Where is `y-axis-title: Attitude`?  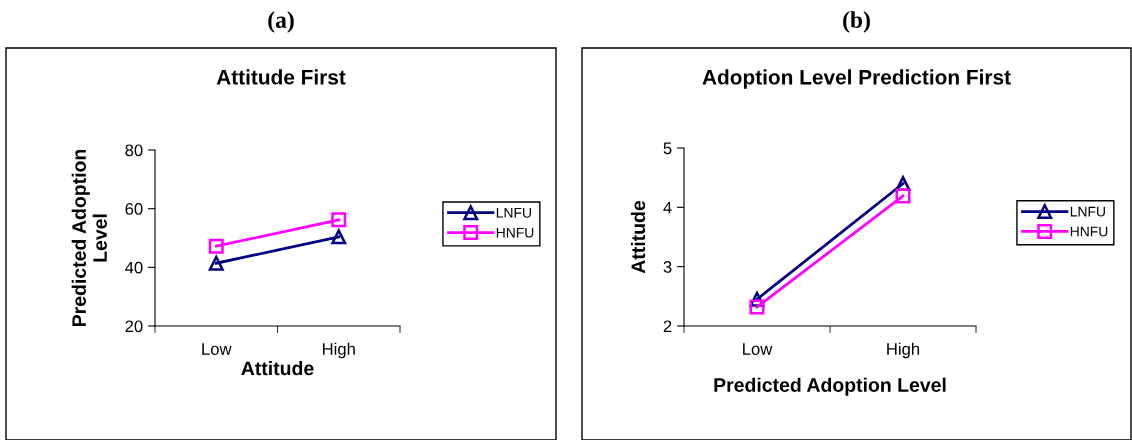
y-axis-title: Attitude is located at coordinates (638, 237).